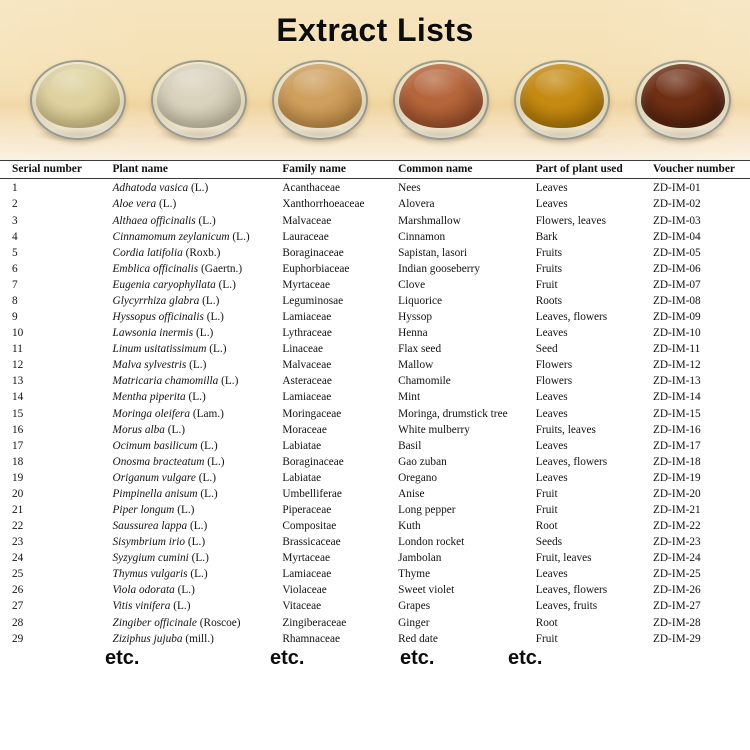 This screenshot has height=750, width=750. I want to click on cell-common-name: Kuth, so click(409, 526).